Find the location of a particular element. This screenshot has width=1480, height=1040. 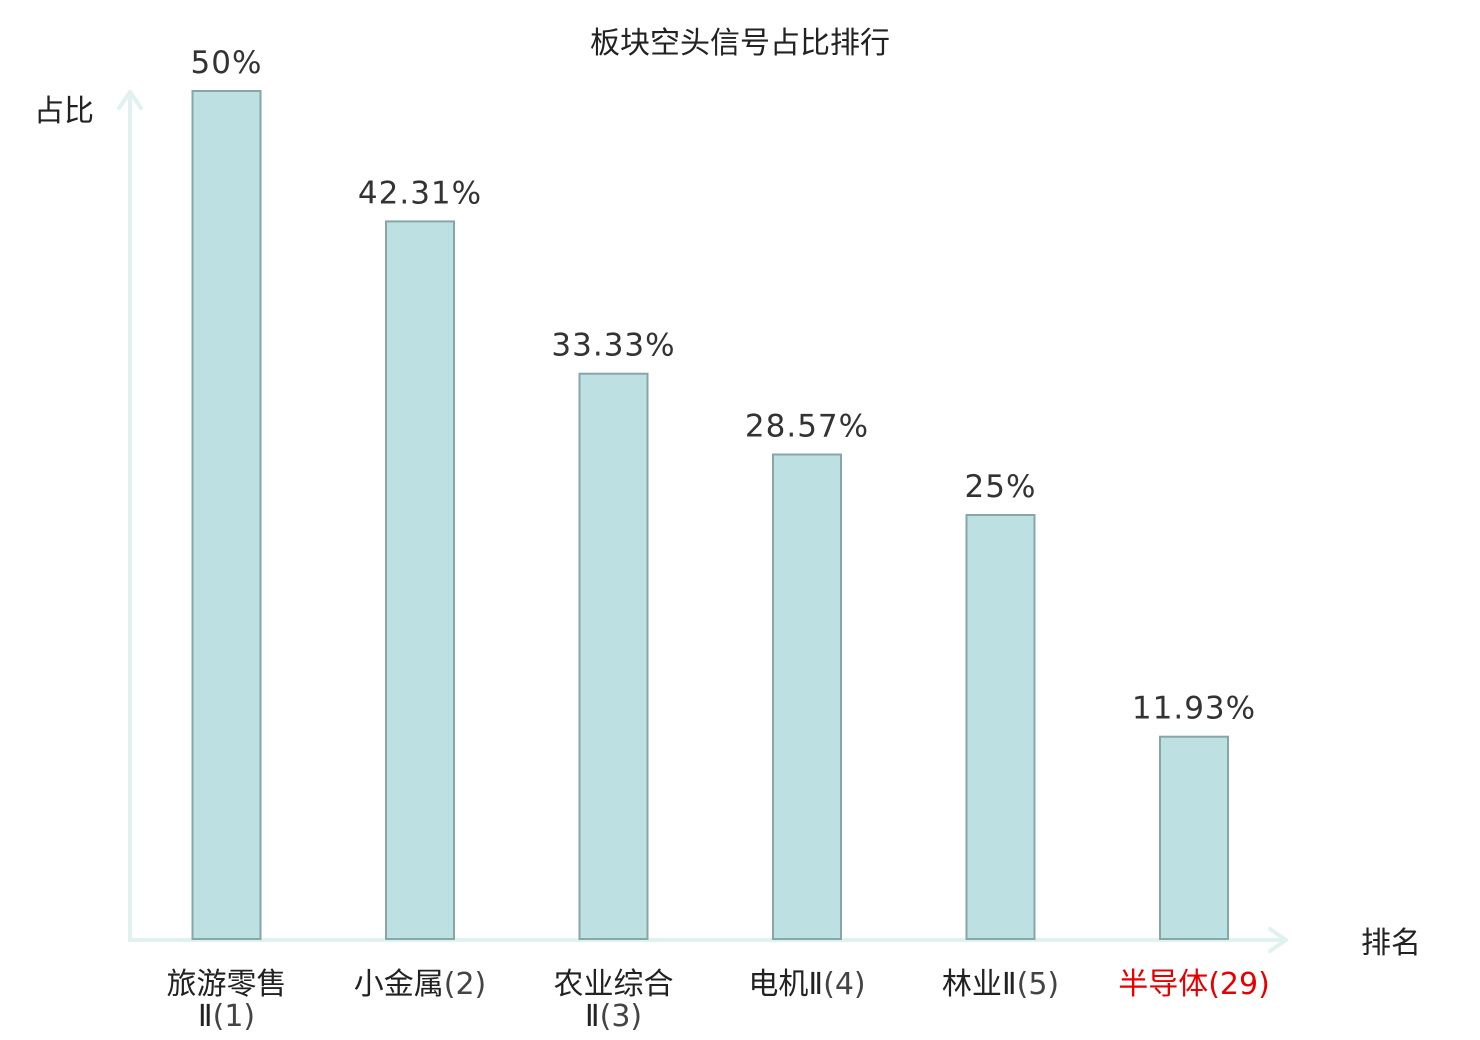

bar-value-label: 25% is located at coordinates (1001, 487).